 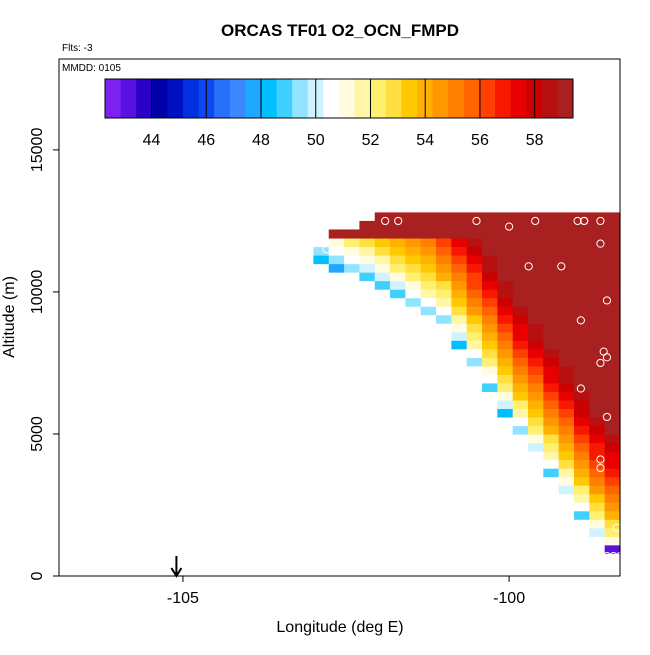 What do you see at coordinates (176, 572) in the screenshot?
I see `arrow-head` at bounding box center [176, 572].